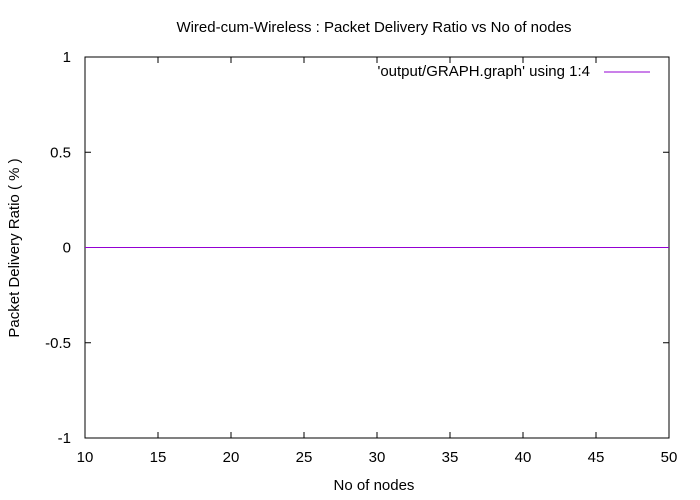 The height and width of the screenshot is (500, 700). Describe the element at coordinates (64, 438) in the screenshot. I see `y-tick-label: -1` at that location.